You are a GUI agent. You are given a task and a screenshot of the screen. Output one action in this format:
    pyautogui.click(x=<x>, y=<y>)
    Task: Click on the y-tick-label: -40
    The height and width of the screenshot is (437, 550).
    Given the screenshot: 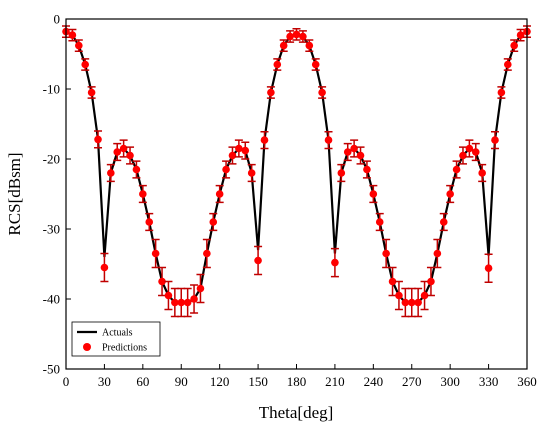 What is the action you would take?
    pyautogui.click(x=51, y=299)
    